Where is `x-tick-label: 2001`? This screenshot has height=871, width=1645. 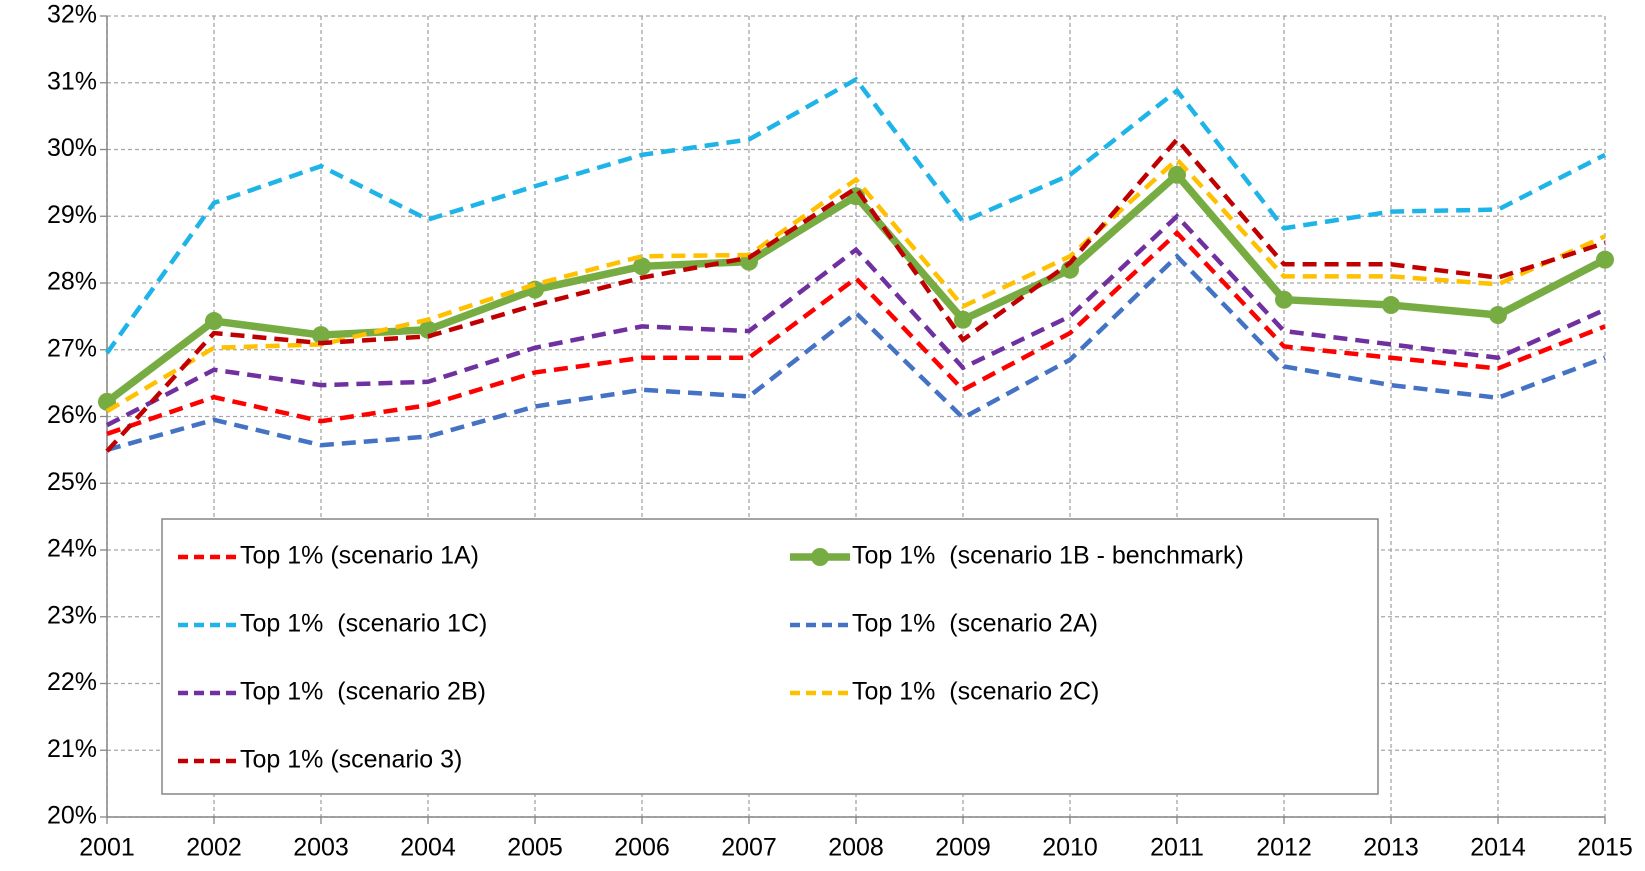 x-tick-label: 2001 is located at coordinates (107, 848).